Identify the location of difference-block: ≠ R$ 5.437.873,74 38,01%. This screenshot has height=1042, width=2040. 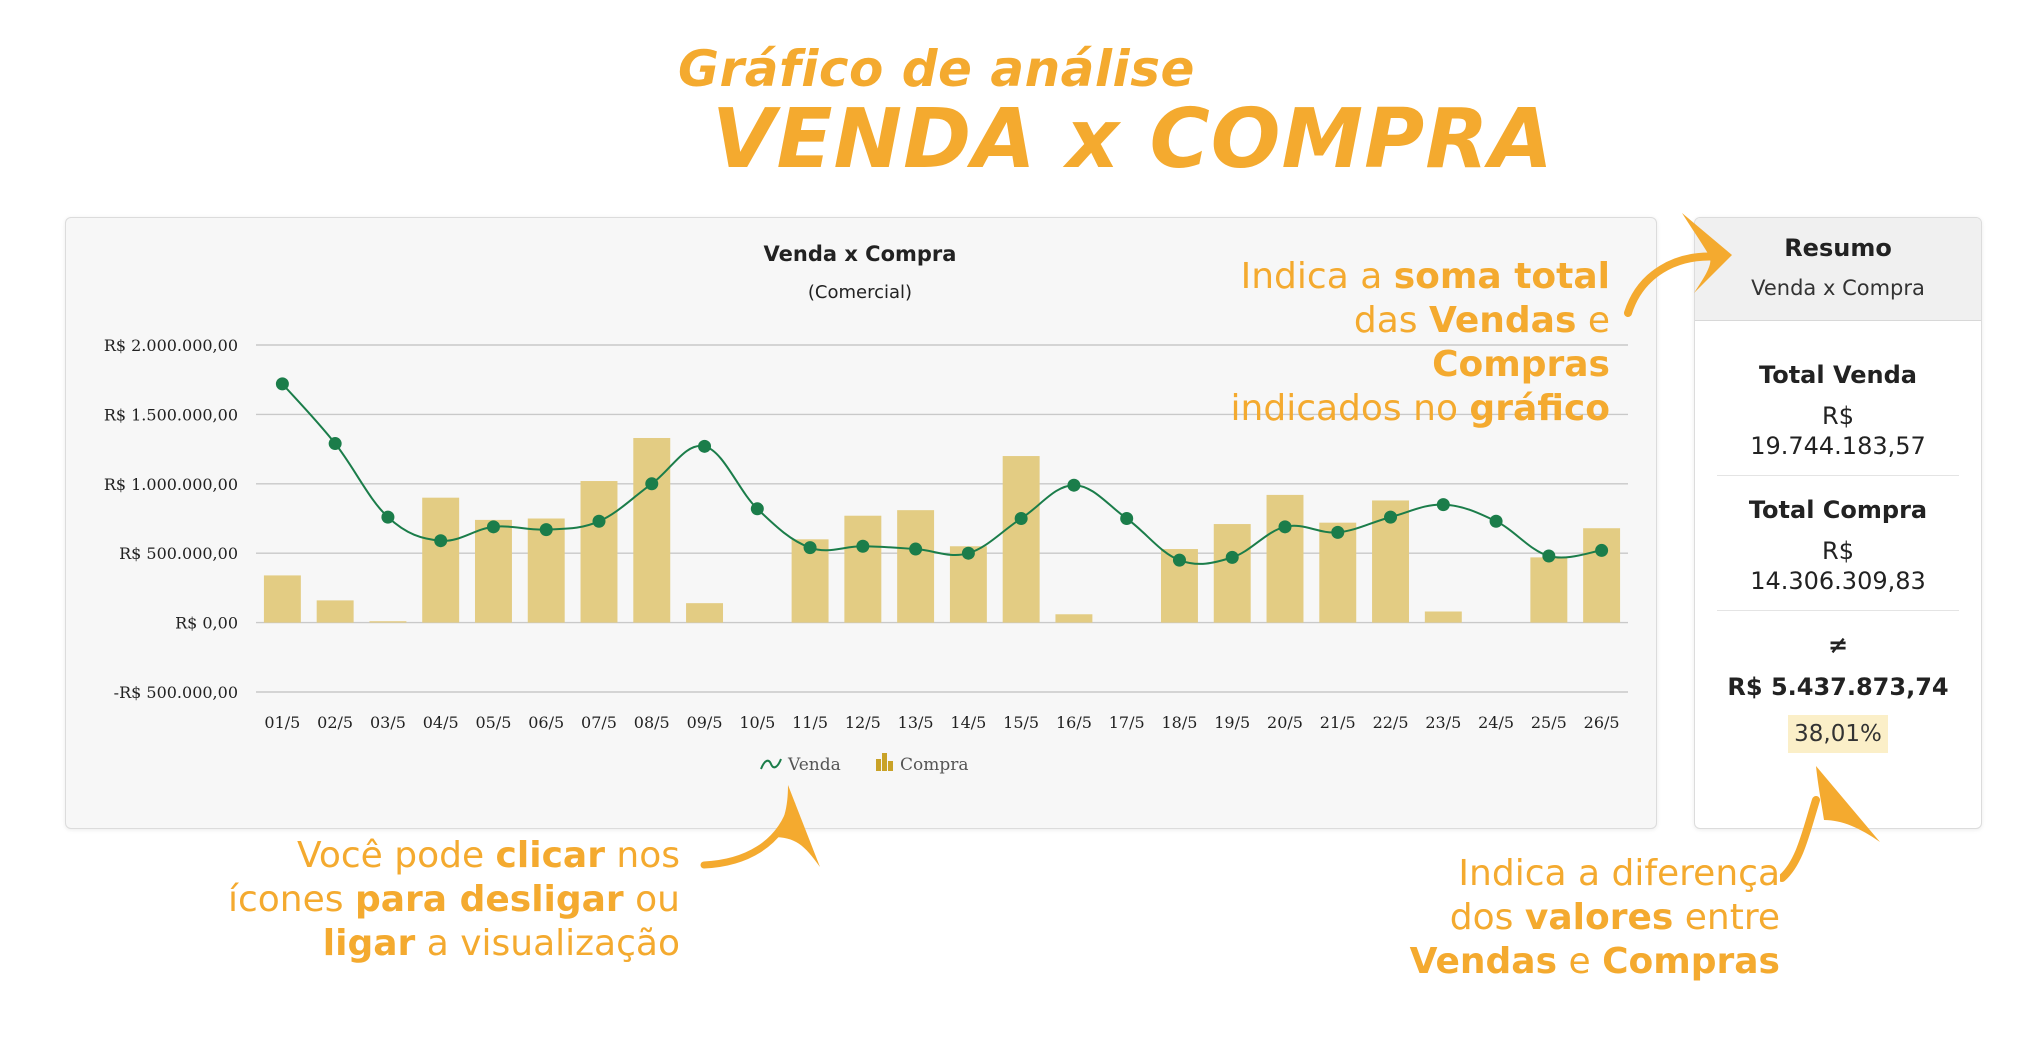
(1838, 689).